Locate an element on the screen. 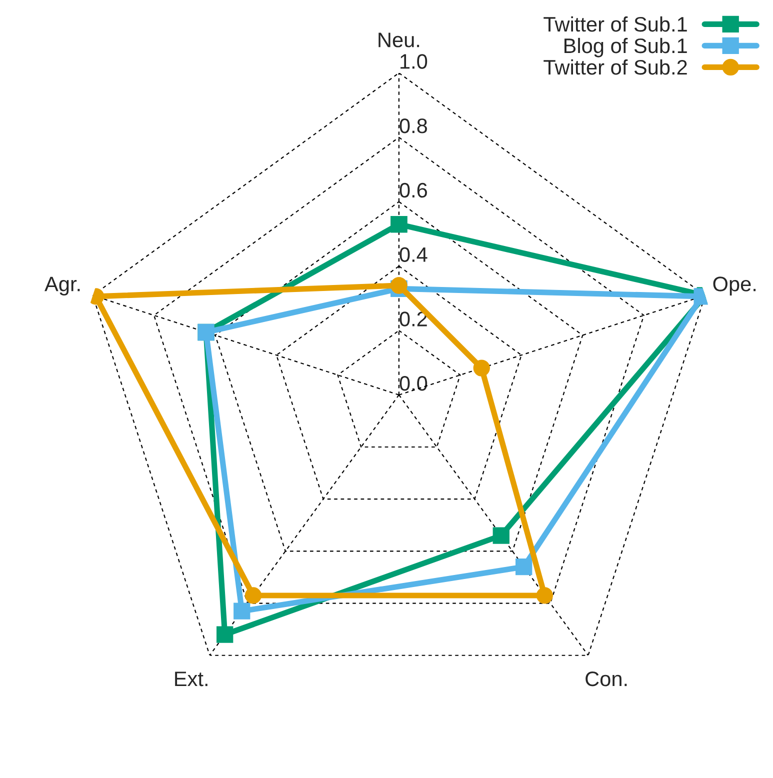  spoke-label: Neu. is located at coordinates (399, 40).